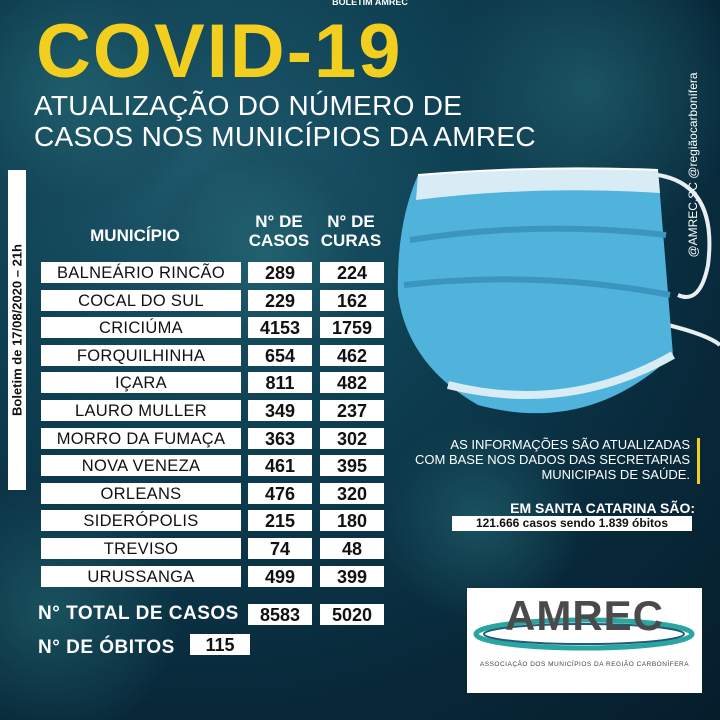 The image size is (720, 720). What do you see at coordinates (280, 300) in the screenshot?
I see `casos-cell: 229` at bounding box center [280, 300].